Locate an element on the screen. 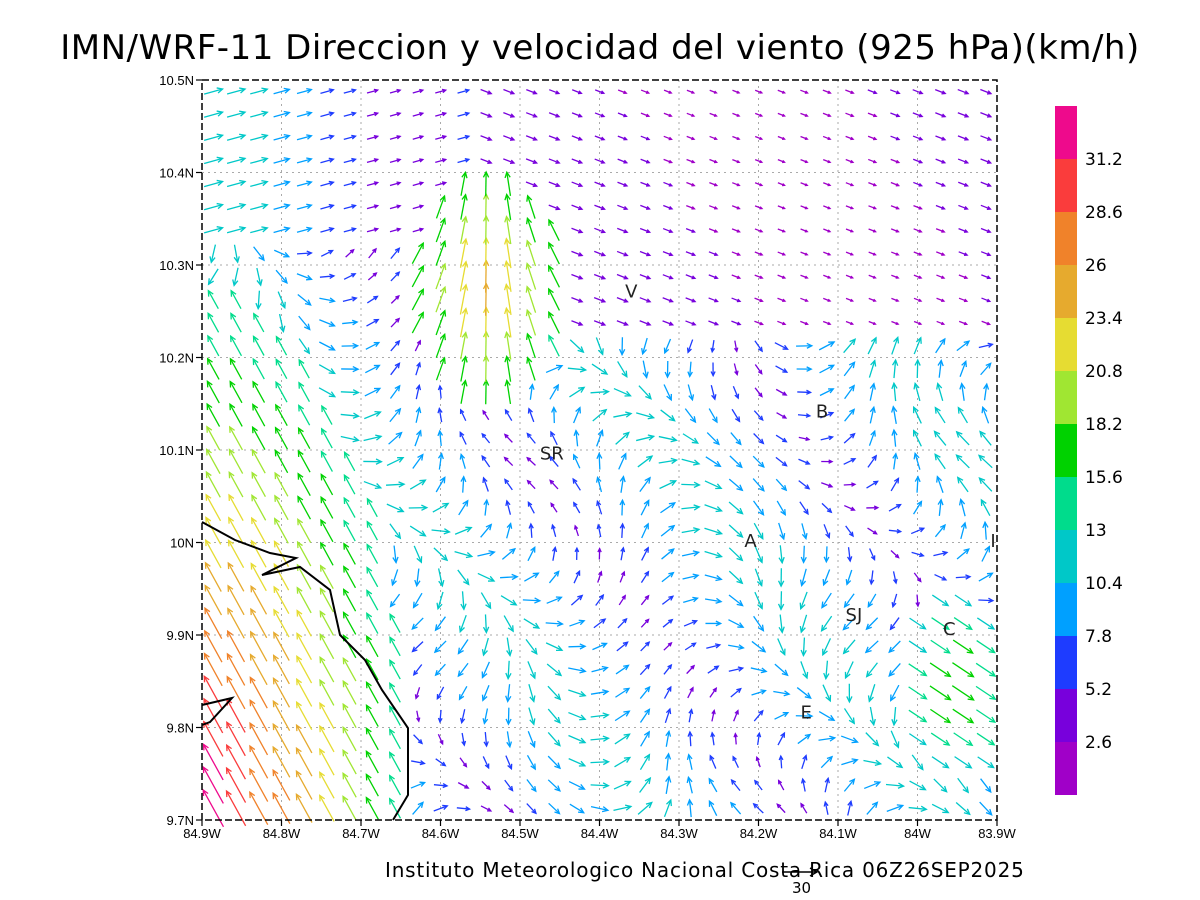  city-label: SR is located at coordinates (552, 453).